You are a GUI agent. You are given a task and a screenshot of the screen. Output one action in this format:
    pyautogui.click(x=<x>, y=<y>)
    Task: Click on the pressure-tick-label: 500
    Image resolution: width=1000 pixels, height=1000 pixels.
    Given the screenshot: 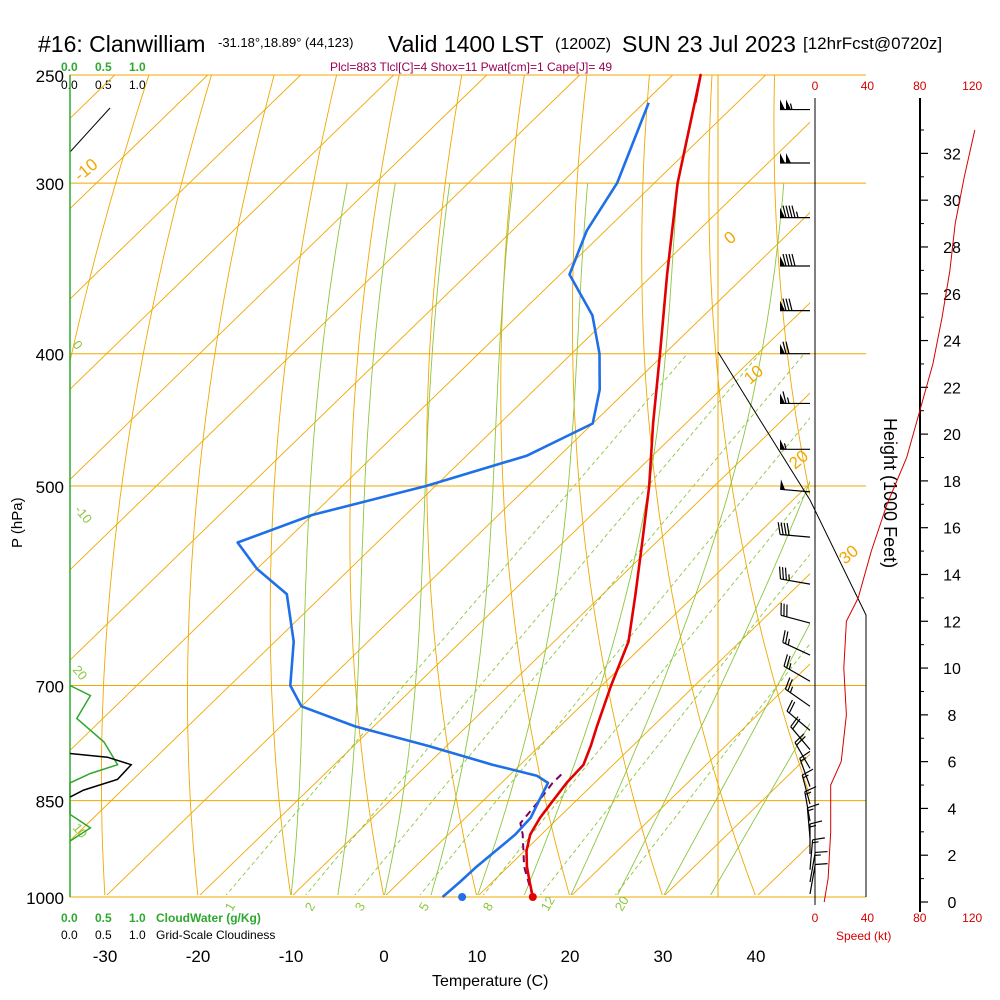 What is the action you would take?
    pyautogui.click(x=50, y=487)
    